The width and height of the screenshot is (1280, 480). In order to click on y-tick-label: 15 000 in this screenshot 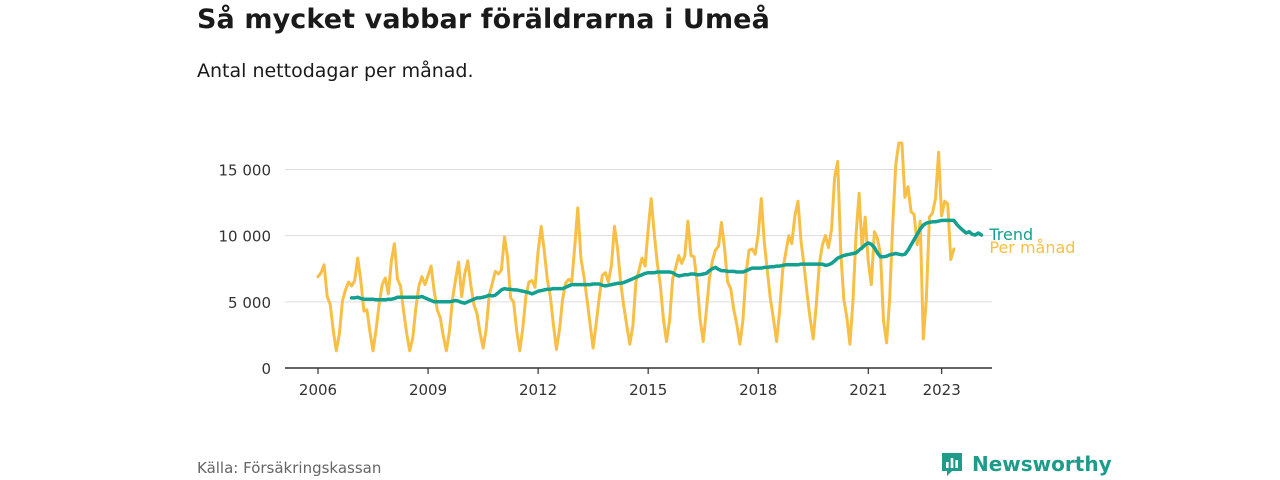, I will do `click(245, 170)`.